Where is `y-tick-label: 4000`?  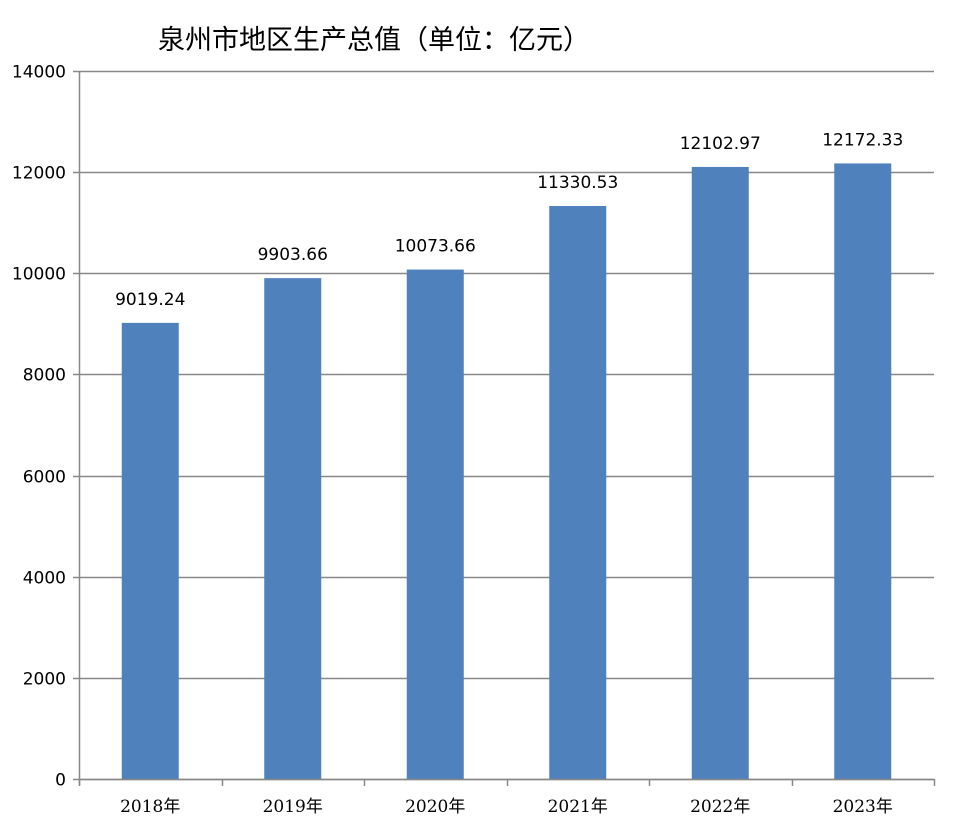 y-tick-label: 4000 is located at coordinates (44, 579).